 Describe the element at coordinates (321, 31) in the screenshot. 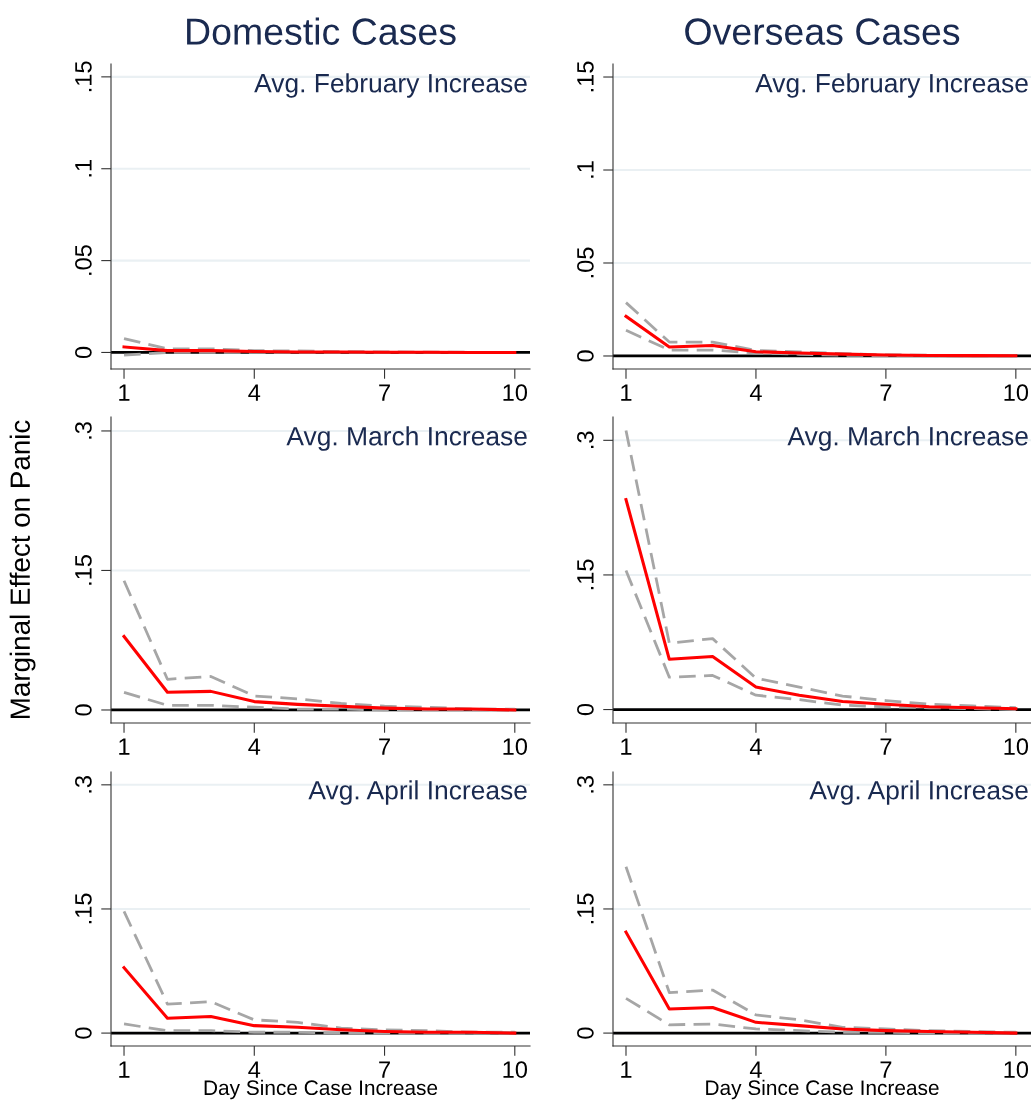

I see `chart-title: Domestic Cases` at that location.